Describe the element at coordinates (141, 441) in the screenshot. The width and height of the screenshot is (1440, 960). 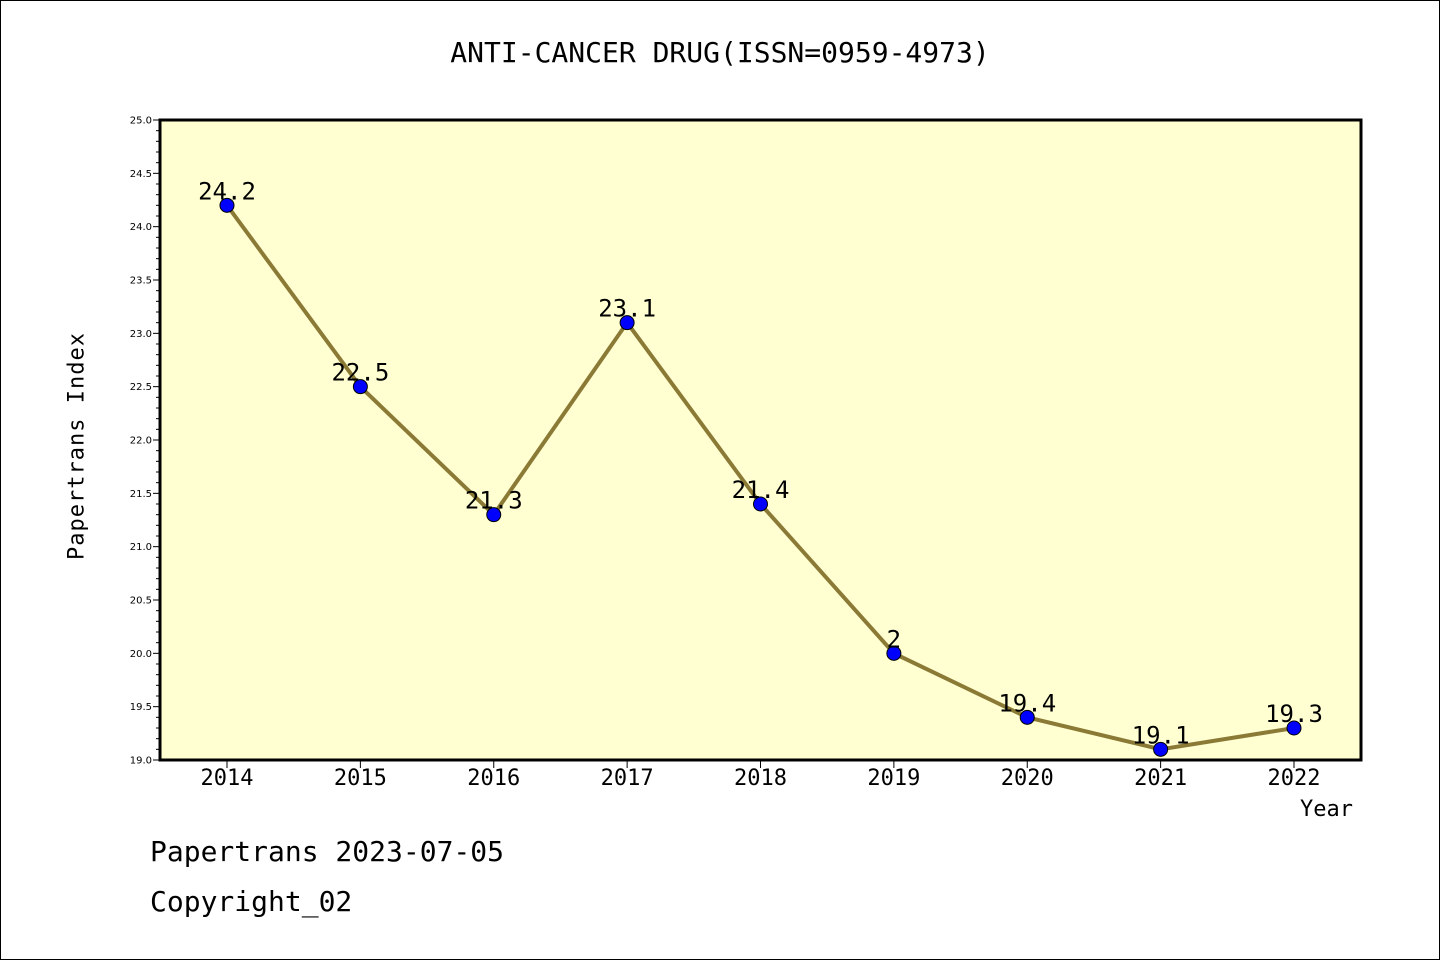
I see `y-tick-label: 22.0` at that location.